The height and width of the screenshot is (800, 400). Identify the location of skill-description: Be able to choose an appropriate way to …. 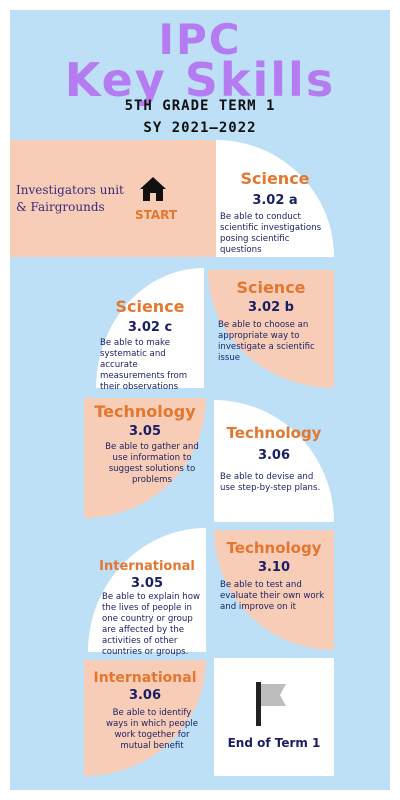
(266, 341).